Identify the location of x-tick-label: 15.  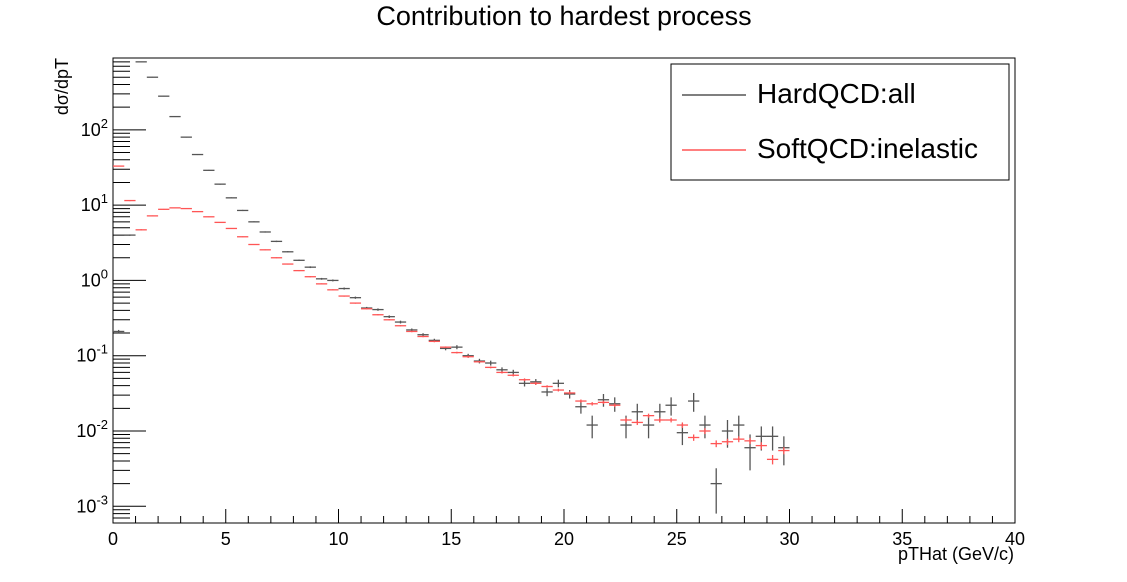
(451, 539).